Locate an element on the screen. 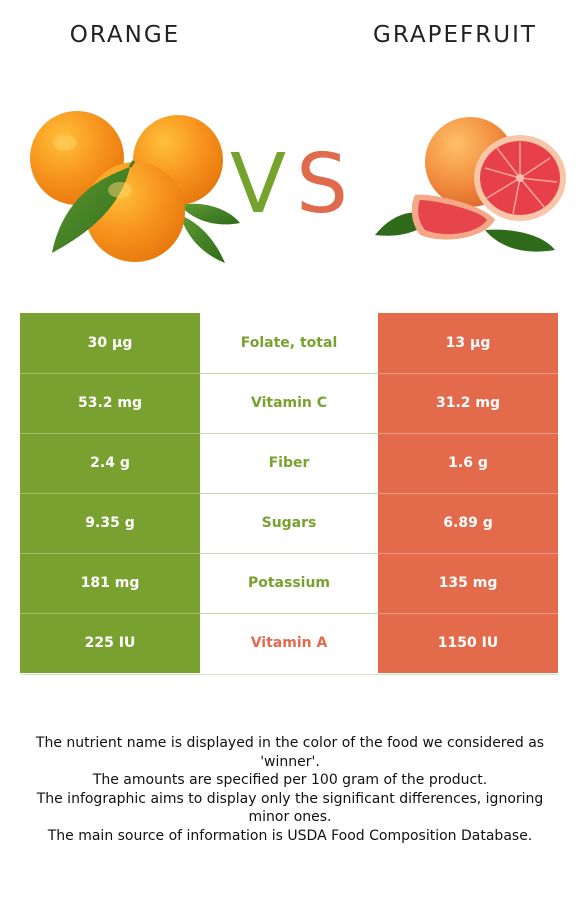  nutrient-name: Vitamin A is located at coordinates (289, 643).